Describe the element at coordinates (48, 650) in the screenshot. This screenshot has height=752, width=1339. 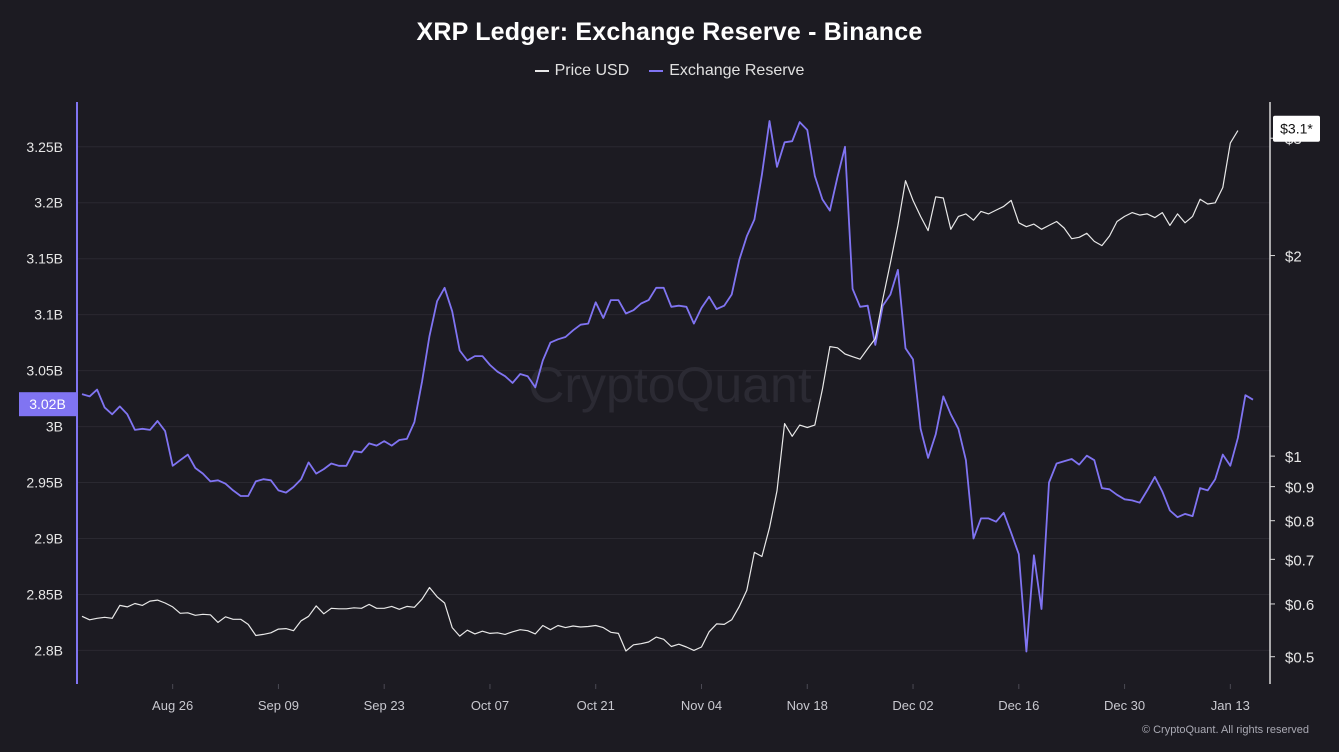
I see `left-tick-label: 2.8B` at that location.